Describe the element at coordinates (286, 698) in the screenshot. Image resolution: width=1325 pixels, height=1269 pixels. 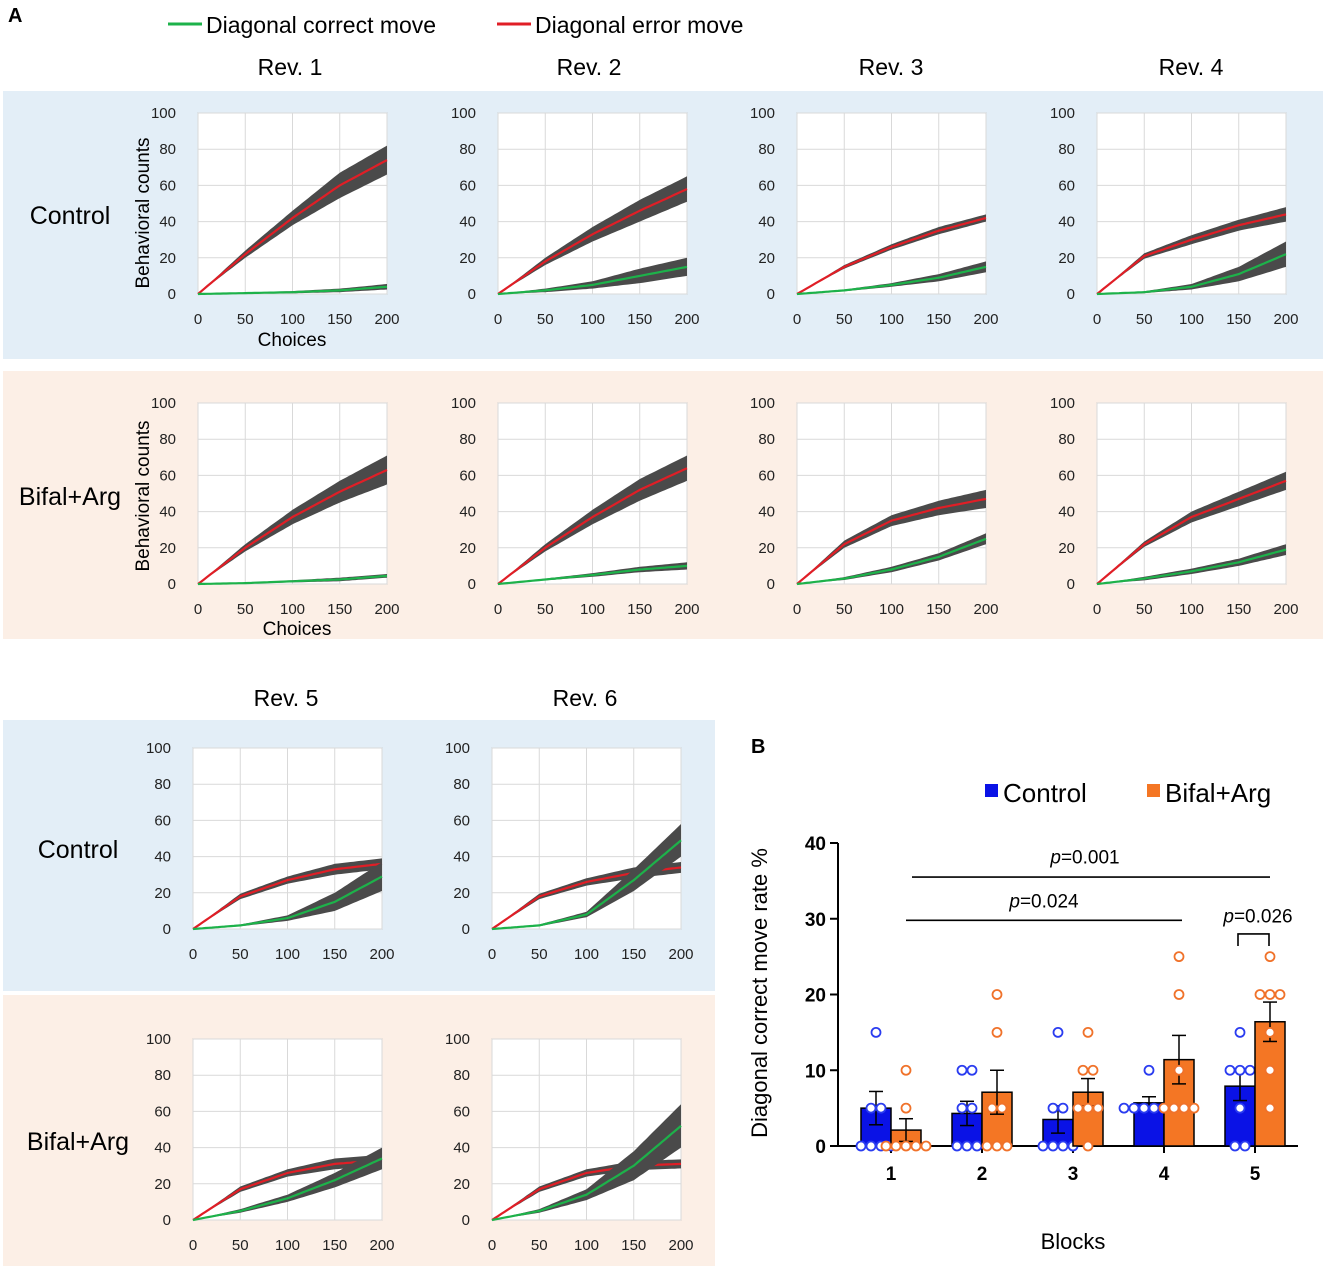
I see `title-rev-5: Rev. 5` at that location.